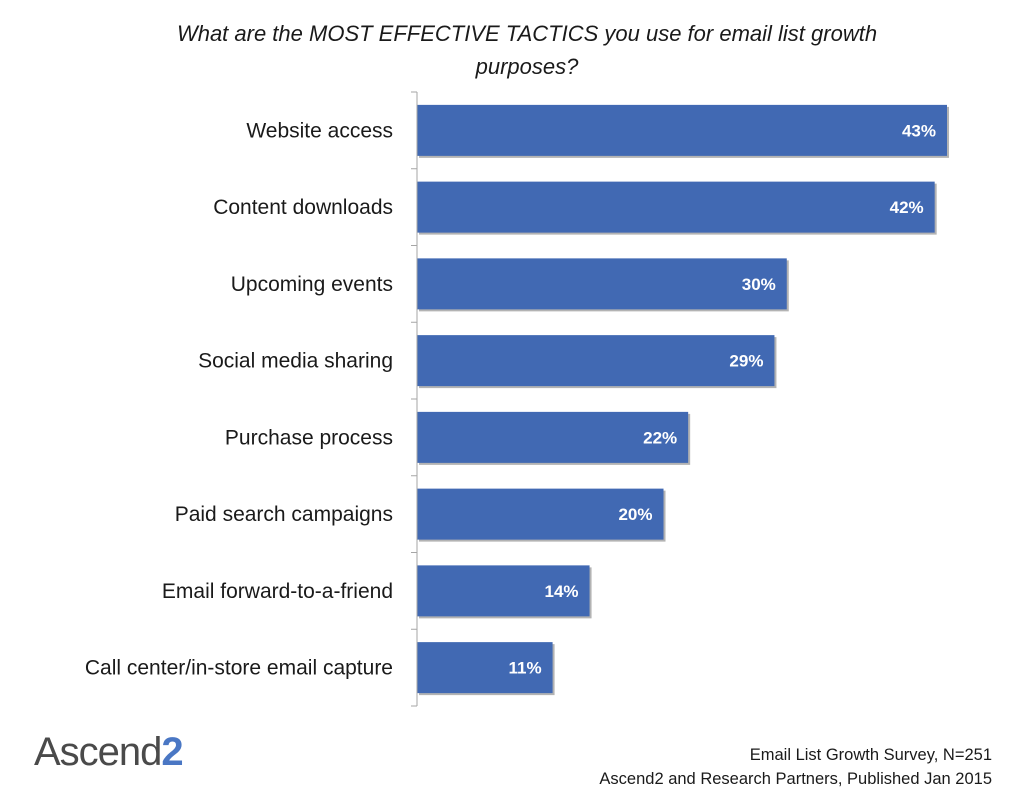 This screenshot has width=1024, height=806. I want to click on category-label: Email forward-to-a-friend, so click(277, 591).